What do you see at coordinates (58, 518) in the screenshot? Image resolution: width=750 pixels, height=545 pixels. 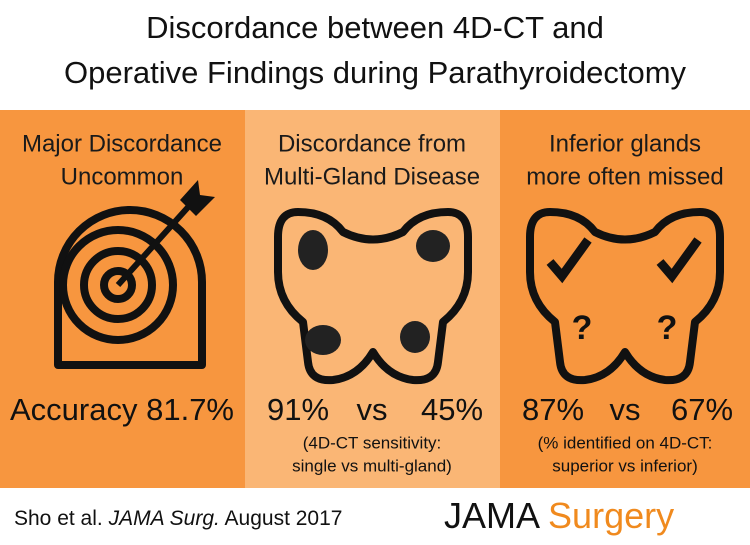 I see `authors: Sho et al.` at bounding box center [58, 518].